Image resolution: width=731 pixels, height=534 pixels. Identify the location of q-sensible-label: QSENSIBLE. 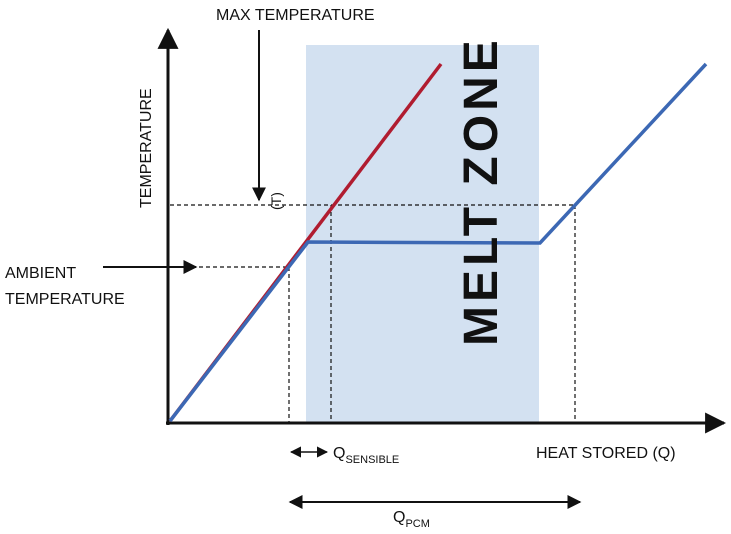
(366, 455).